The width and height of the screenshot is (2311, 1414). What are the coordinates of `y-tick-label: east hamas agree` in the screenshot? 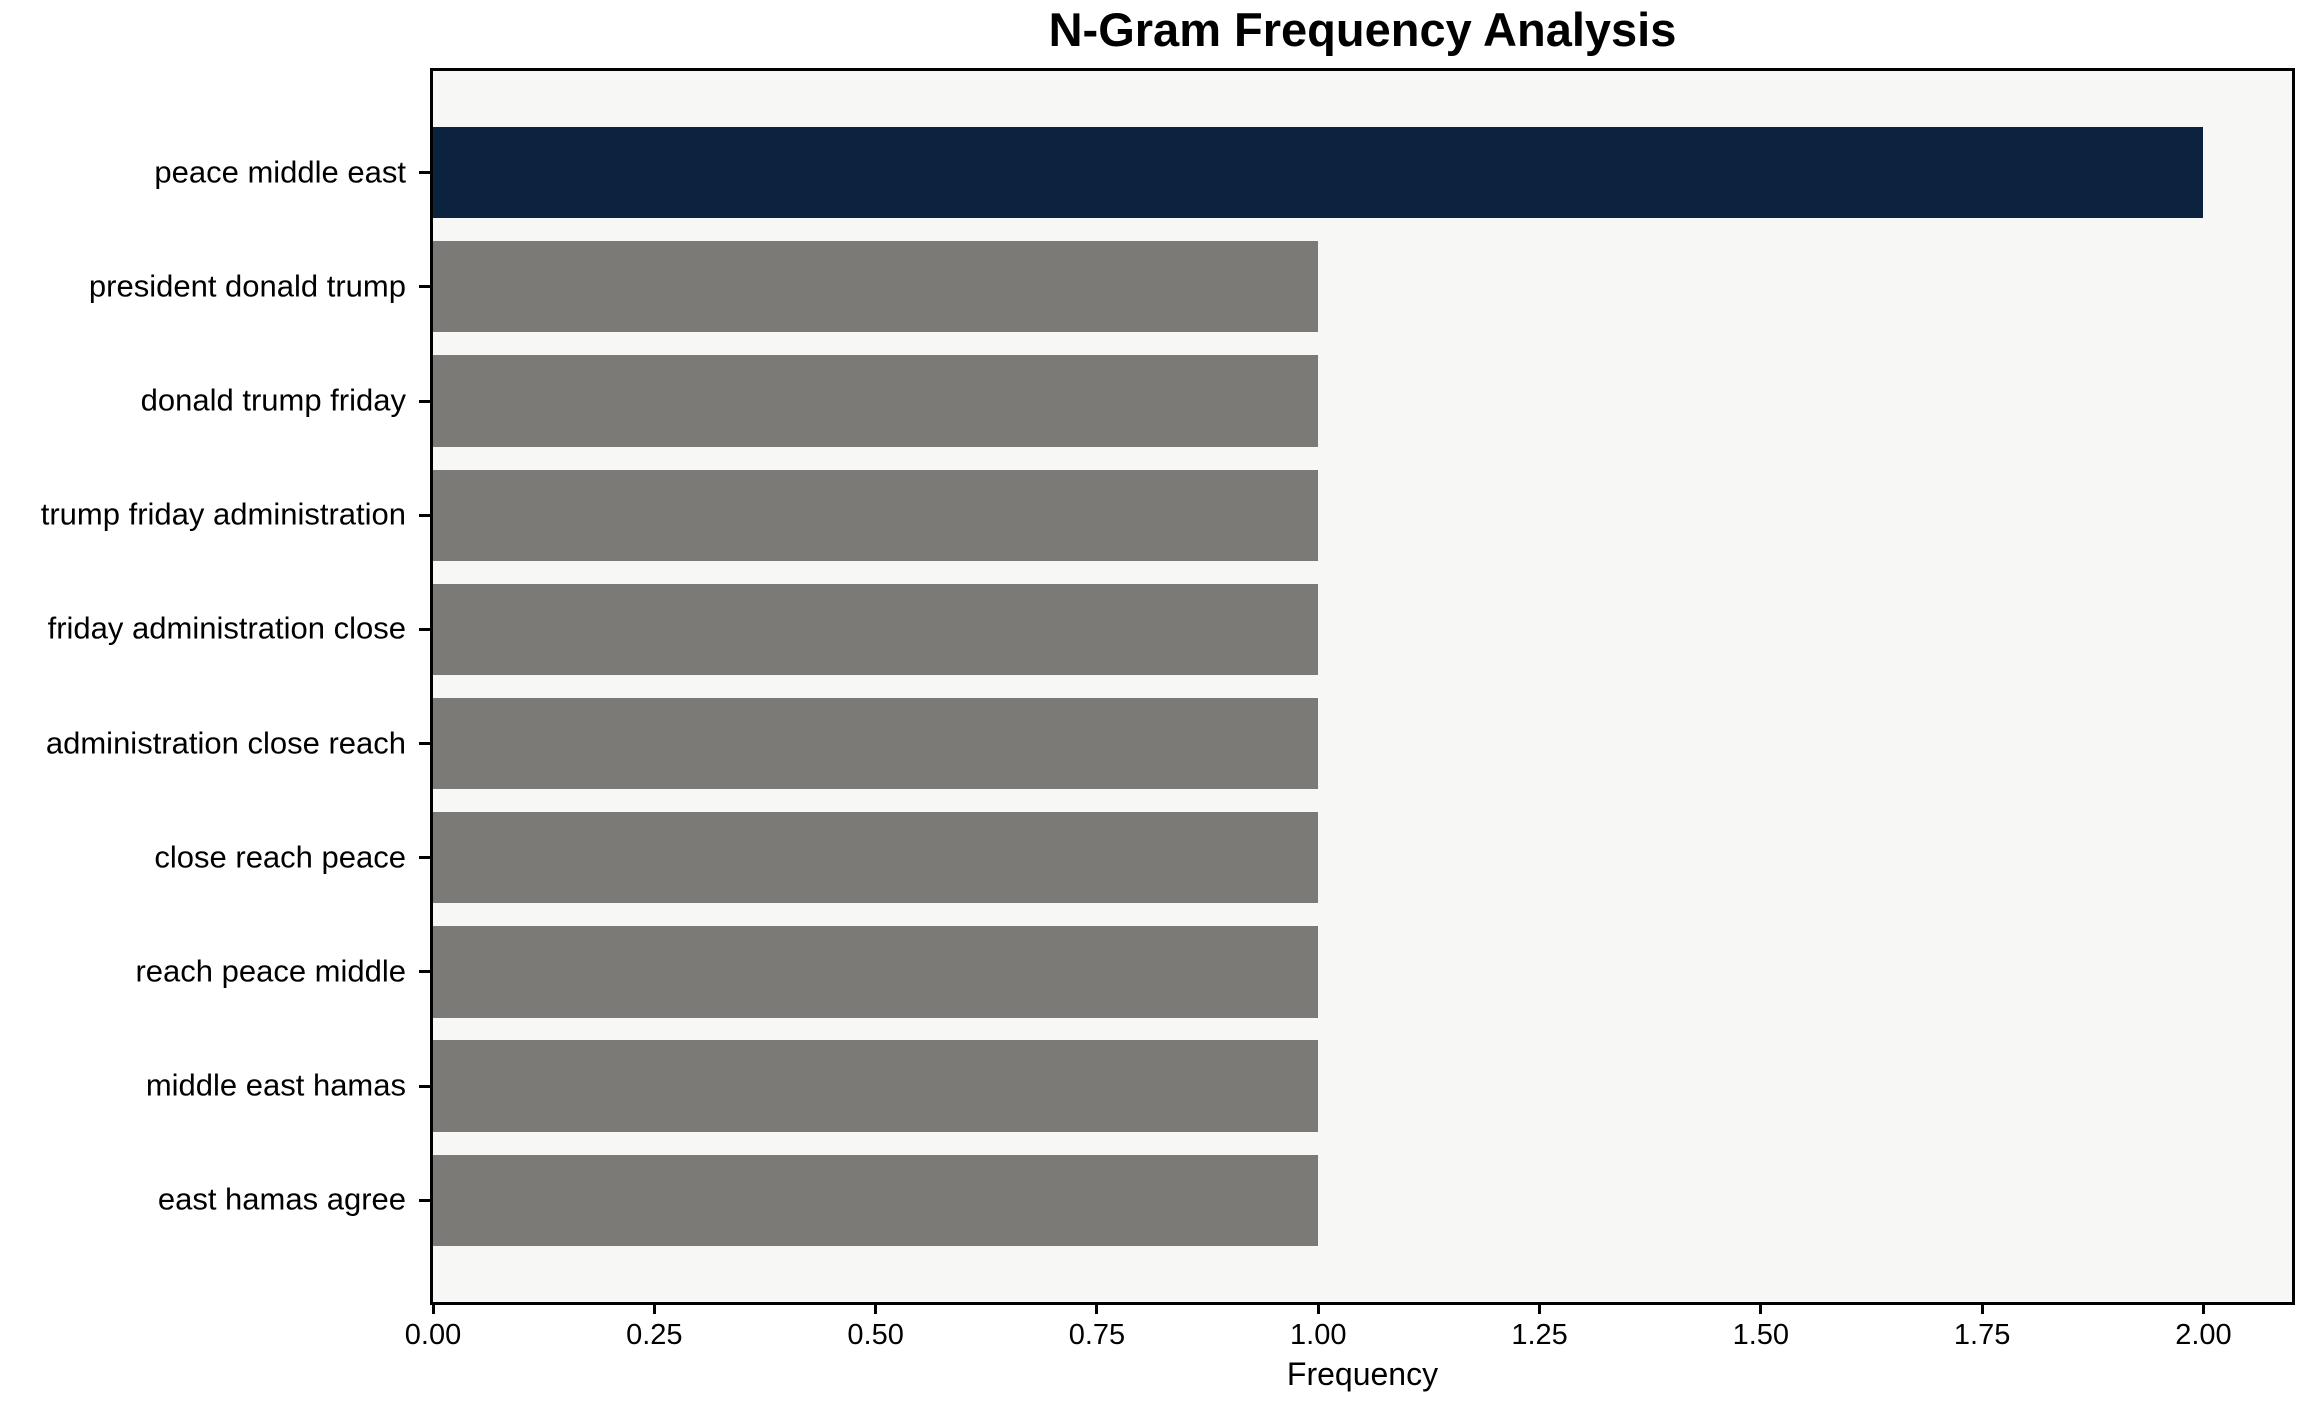 It's located at (281, 1199).